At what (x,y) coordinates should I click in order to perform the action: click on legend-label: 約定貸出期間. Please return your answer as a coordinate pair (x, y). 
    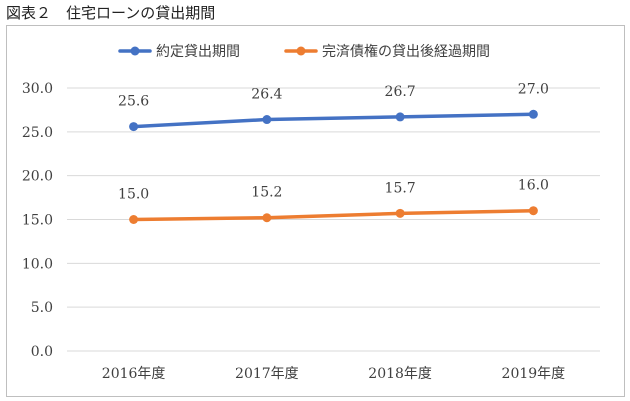
    Looking at the image, I should click on (198, 52).